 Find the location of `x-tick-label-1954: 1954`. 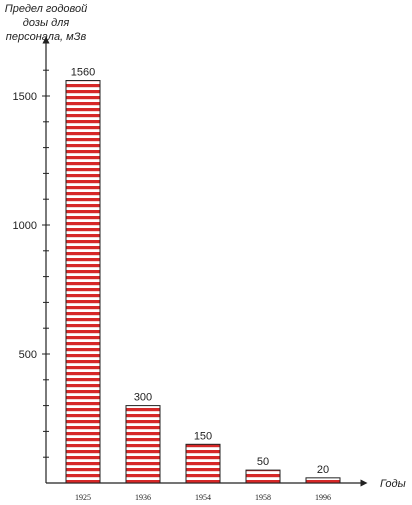

x-tick-label-1954: 1954 is located at coordinates (203, 497).